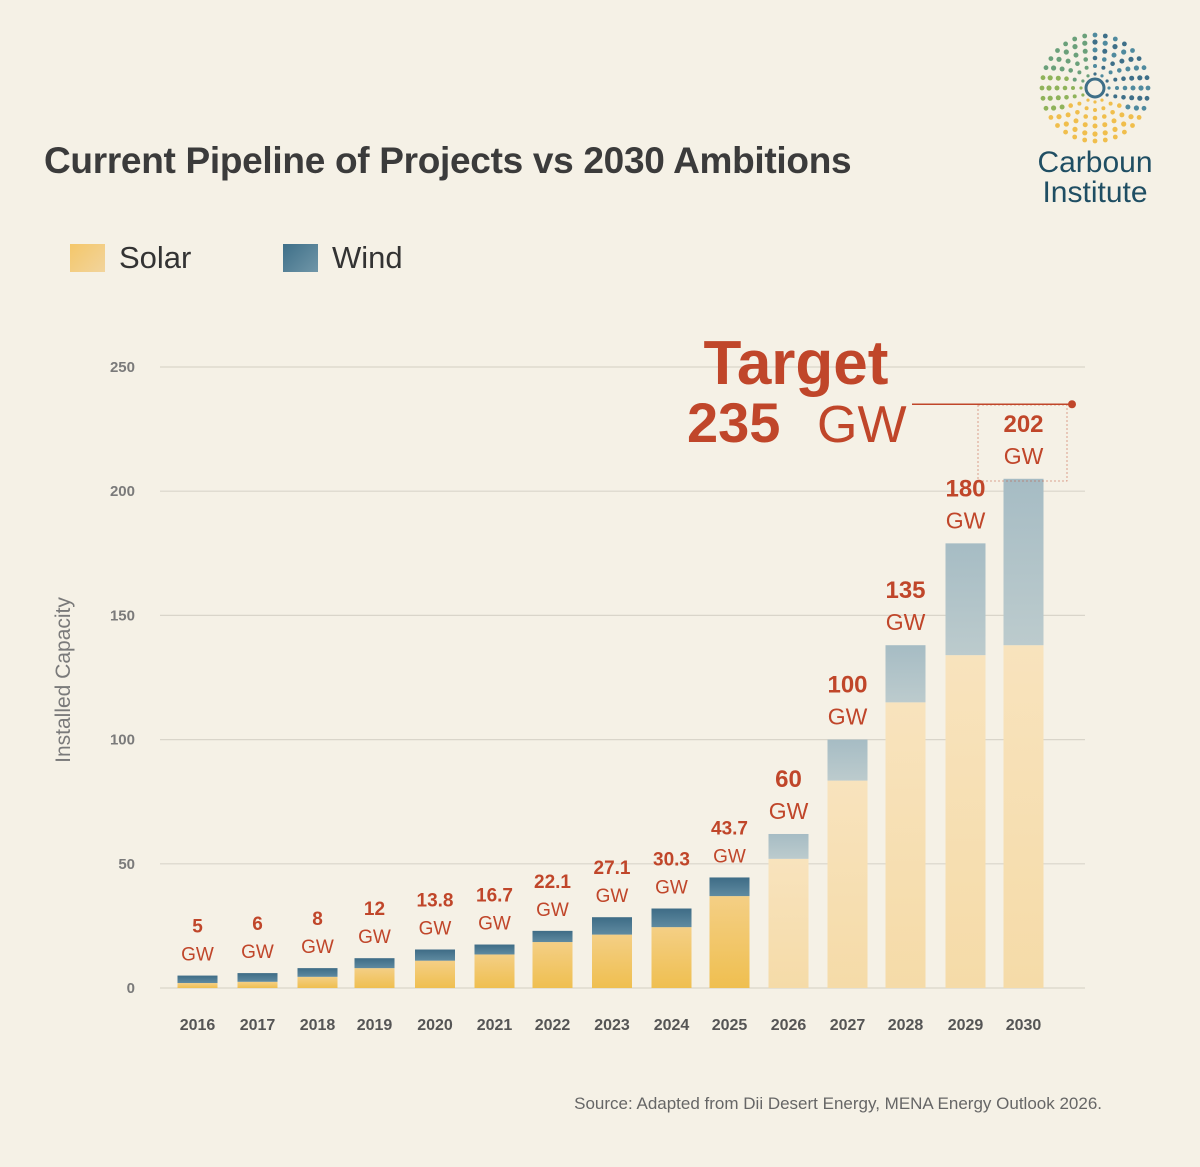 The width and height of the screenshot is (1200, 1167). Describe the element at coordinates (197, 927) in the screenshot. I see `data-label-value: 5` at that location.